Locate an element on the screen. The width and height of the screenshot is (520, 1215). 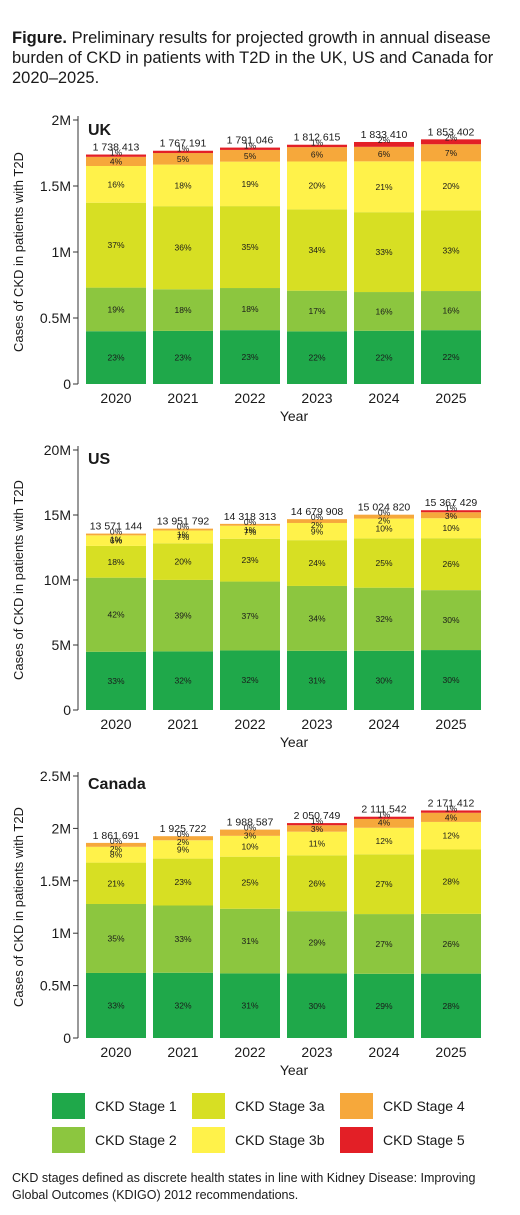
segment-label: 27% is located at coordinates (383, 884).